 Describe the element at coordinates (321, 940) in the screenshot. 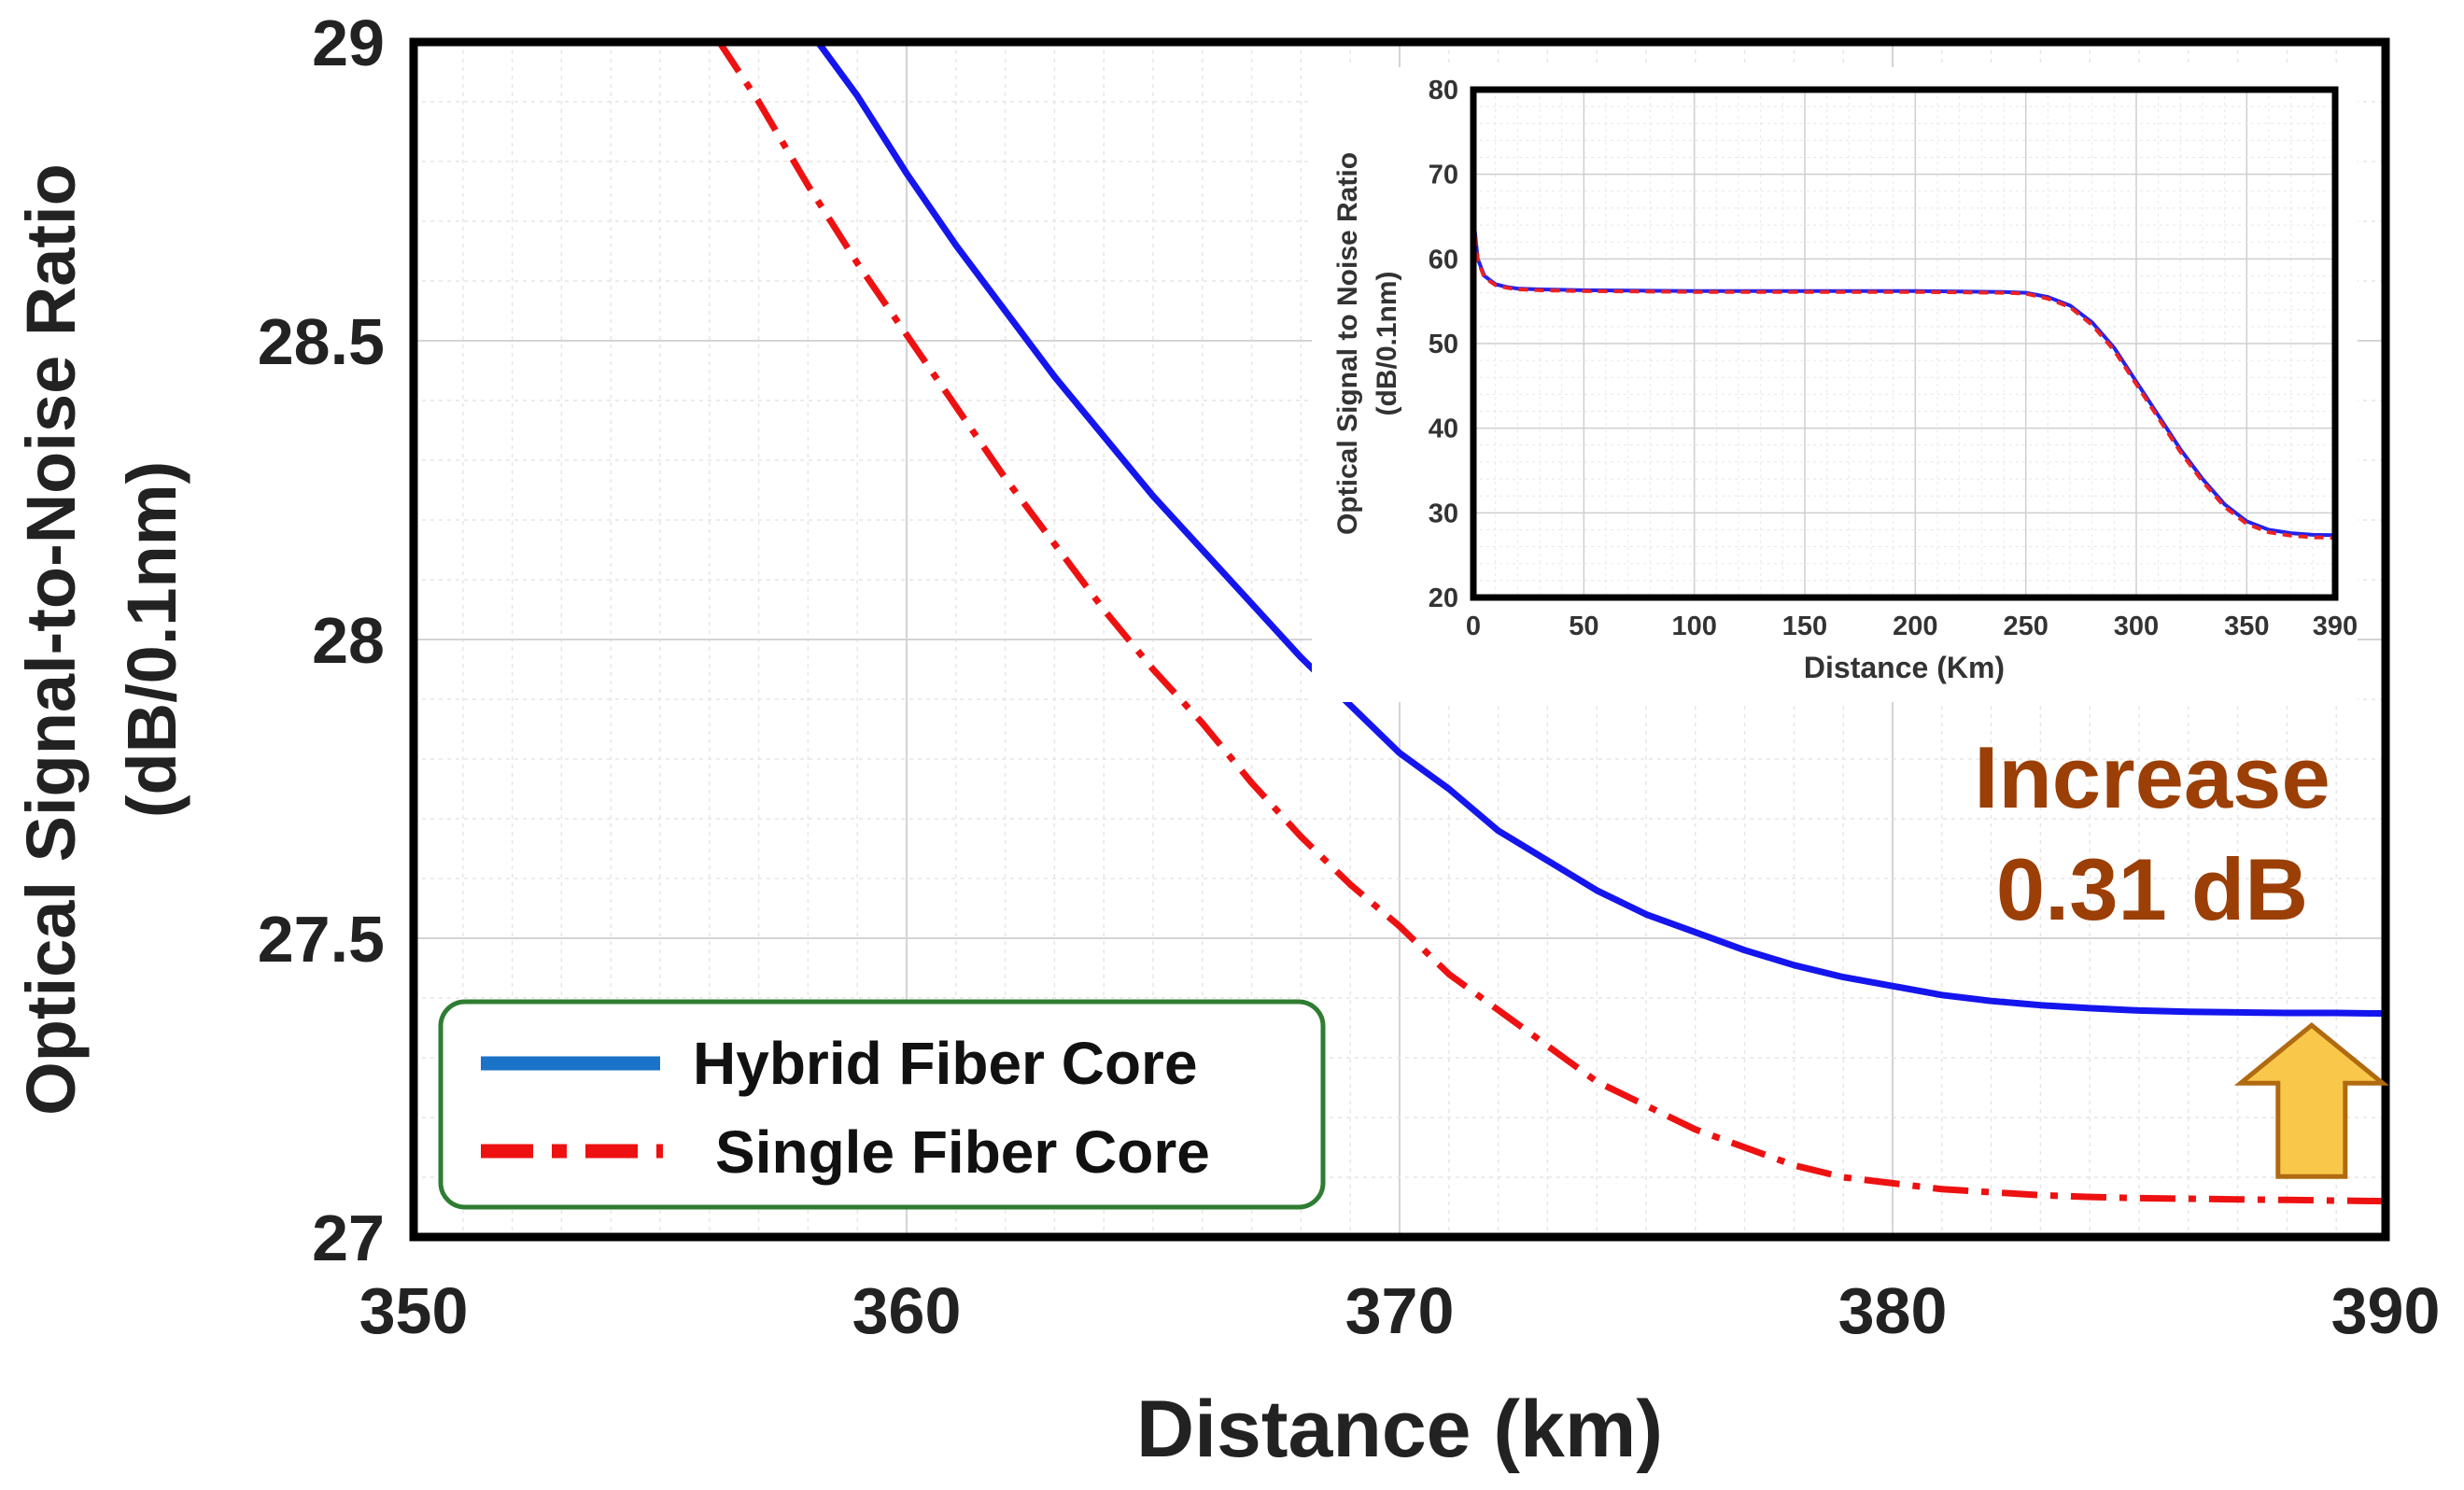

I see `y-tick-label: 27.5` at that location.